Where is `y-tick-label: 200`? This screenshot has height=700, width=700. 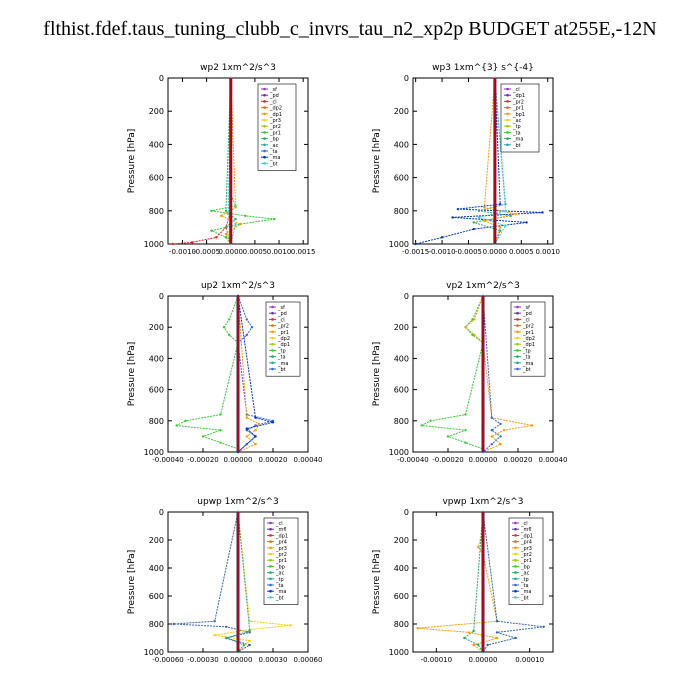
y-tick-label: 200 is located at coordinates (401, 327).